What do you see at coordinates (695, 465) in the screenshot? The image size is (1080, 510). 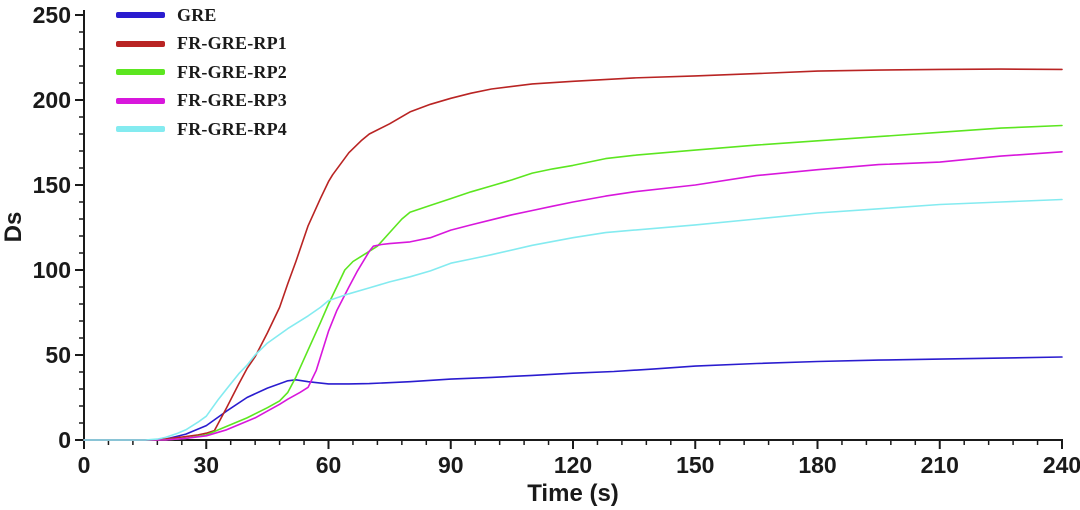 I see `x-tick-label: 150` at bounding box center [695, 465].